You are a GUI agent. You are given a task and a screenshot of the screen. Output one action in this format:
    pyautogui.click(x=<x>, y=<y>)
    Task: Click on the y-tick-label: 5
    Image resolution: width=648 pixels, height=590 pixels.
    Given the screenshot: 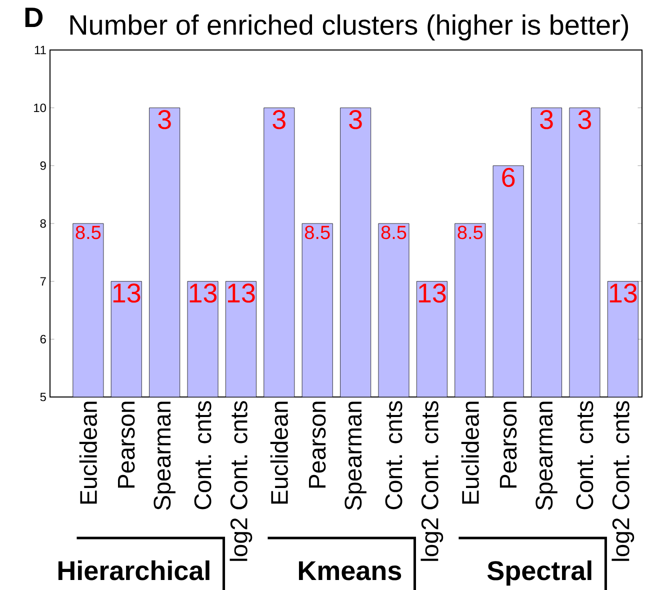 What is the action you would take?
    pyautogui.click(x=43, y=397)
    